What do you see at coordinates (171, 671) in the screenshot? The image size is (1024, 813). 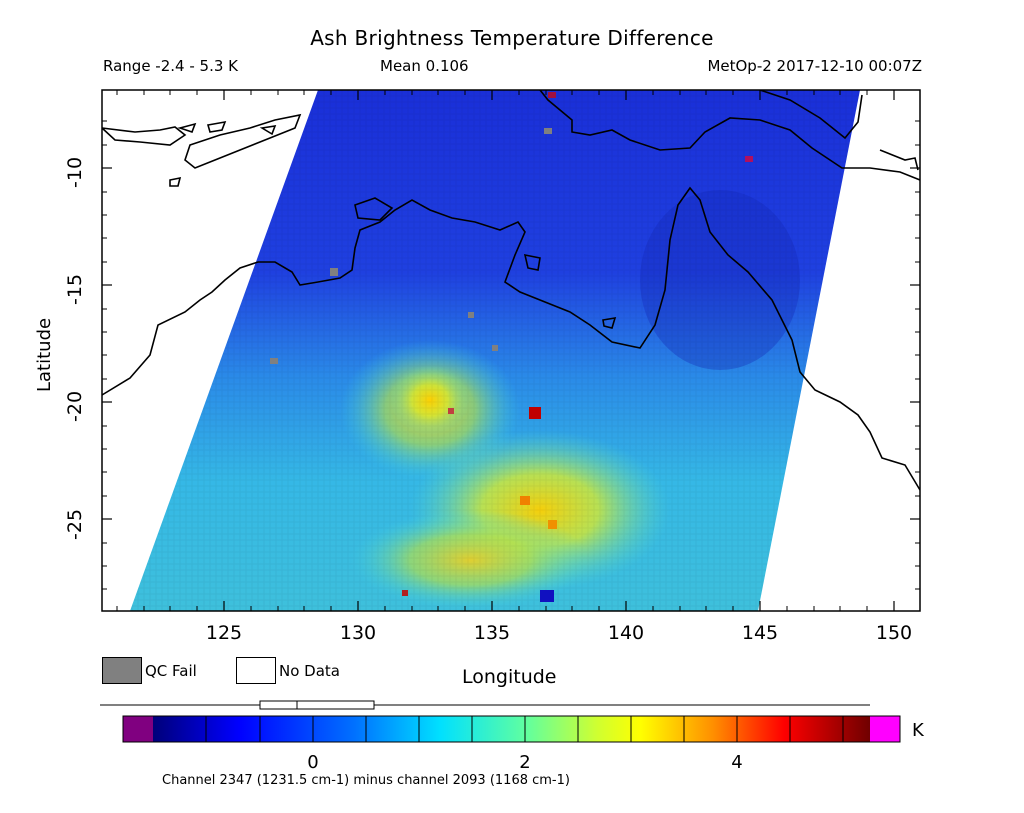 I see `qc-fail-label: QC Fail` at bounding box center [171, 671].